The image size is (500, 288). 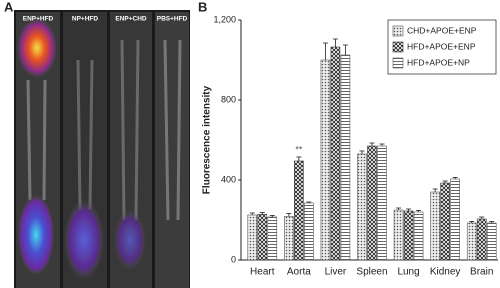 I want to click on x-tick-label: Heart, so click(x=262, y=272).